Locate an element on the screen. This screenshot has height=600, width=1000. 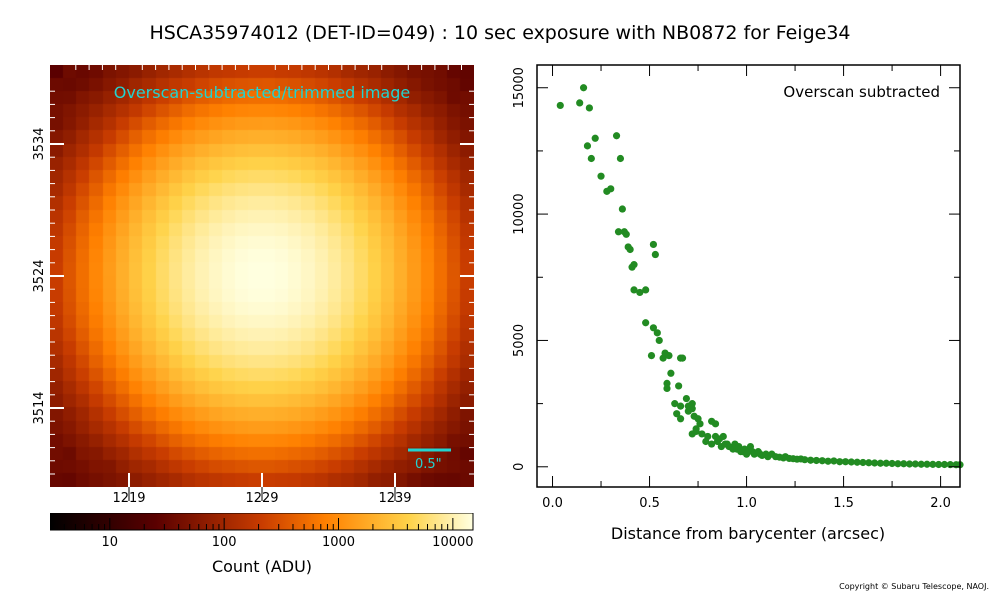
colorbar-tick-label: 1000 is located at coordinates (338, 542).